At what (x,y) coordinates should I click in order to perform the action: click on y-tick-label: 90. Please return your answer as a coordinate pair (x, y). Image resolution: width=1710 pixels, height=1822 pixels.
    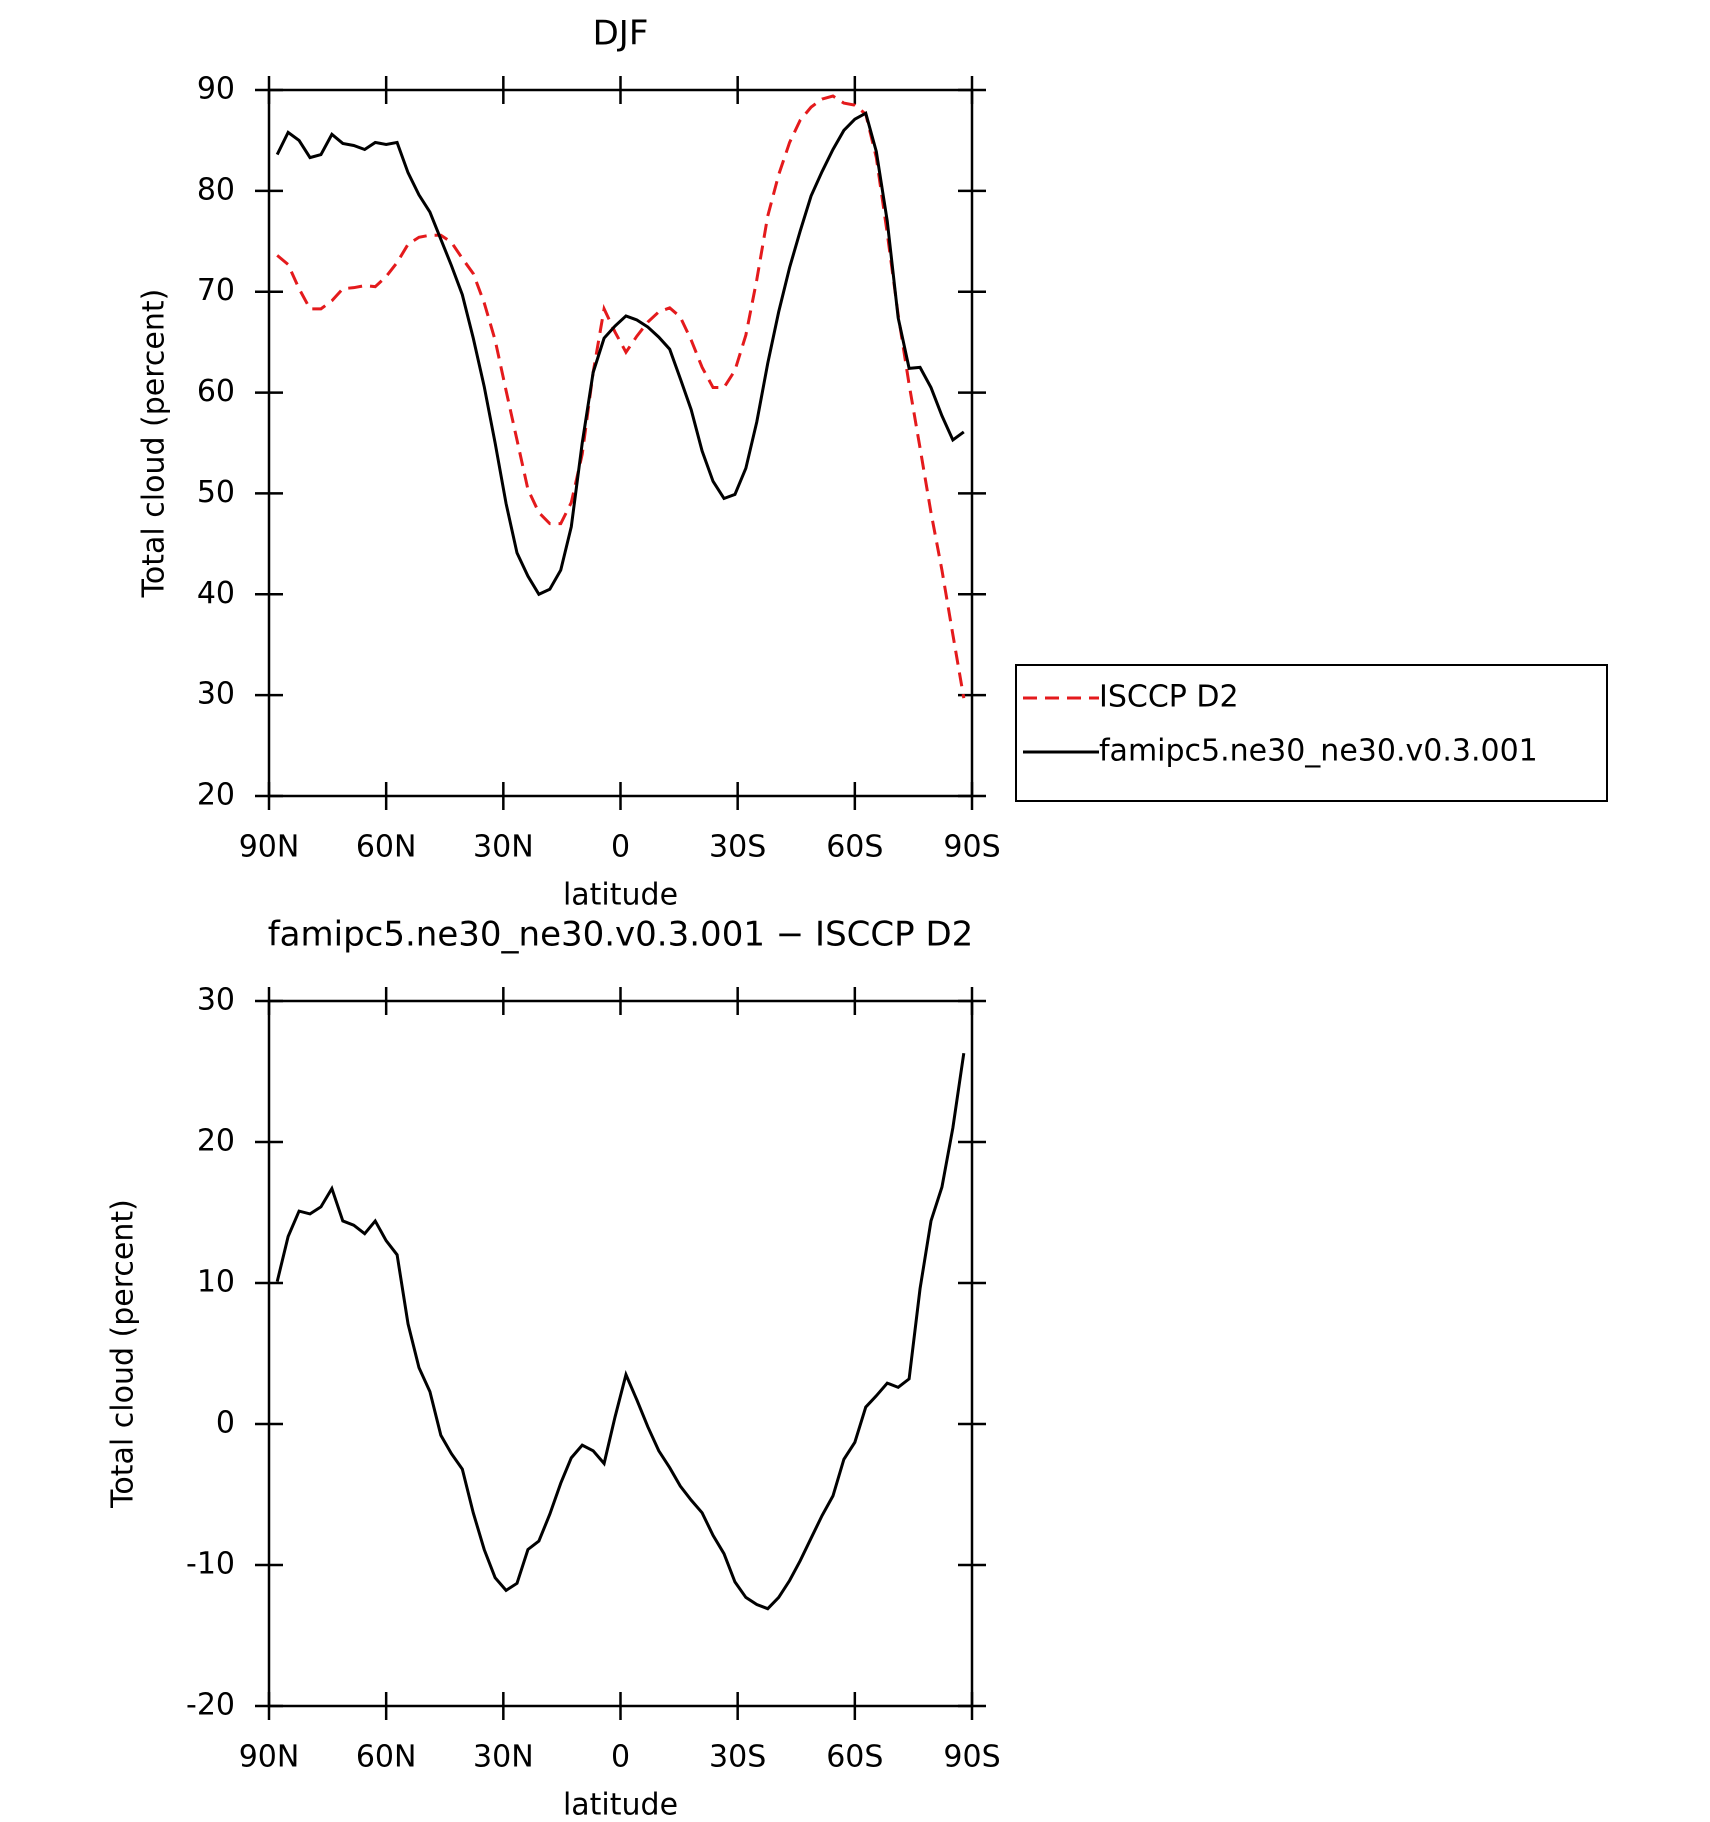
    Looking at the image, I should click on (216, 89).